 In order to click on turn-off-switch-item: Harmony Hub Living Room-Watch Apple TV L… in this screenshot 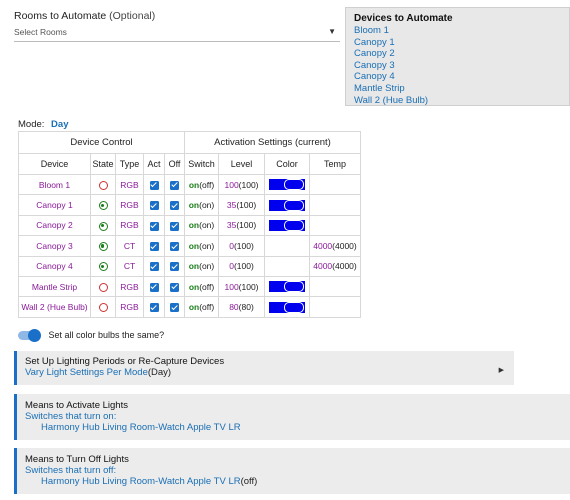, I will do `click(293, 481)`.